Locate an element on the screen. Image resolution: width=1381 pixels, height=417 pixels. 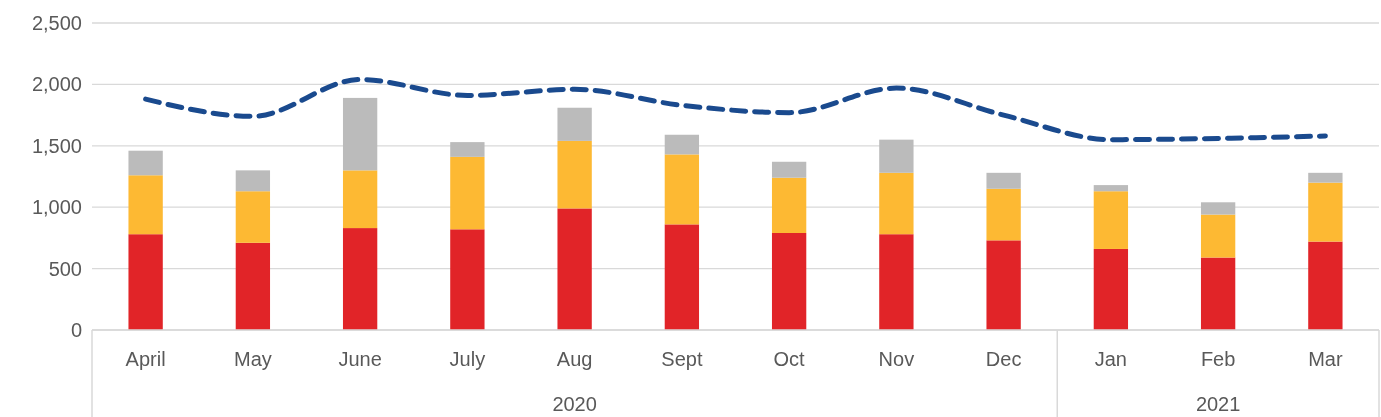
x-tick-label: Sept is located at coordinates (682, 359).